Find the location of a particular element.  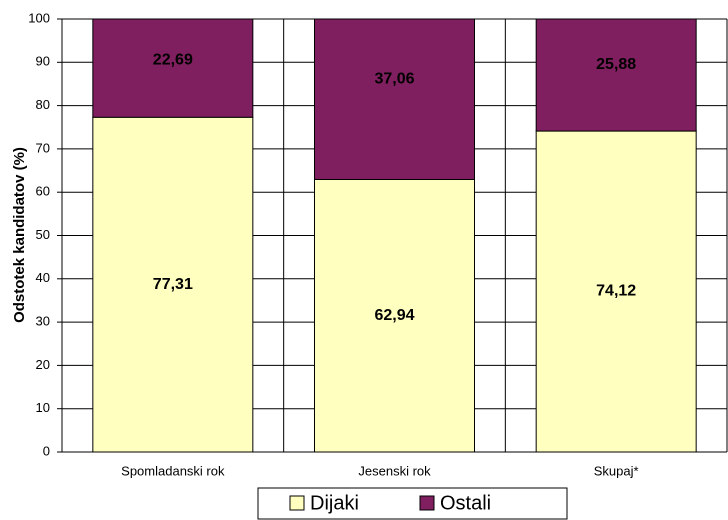

data-label: 25,88 is located at coordinates (616, 64).